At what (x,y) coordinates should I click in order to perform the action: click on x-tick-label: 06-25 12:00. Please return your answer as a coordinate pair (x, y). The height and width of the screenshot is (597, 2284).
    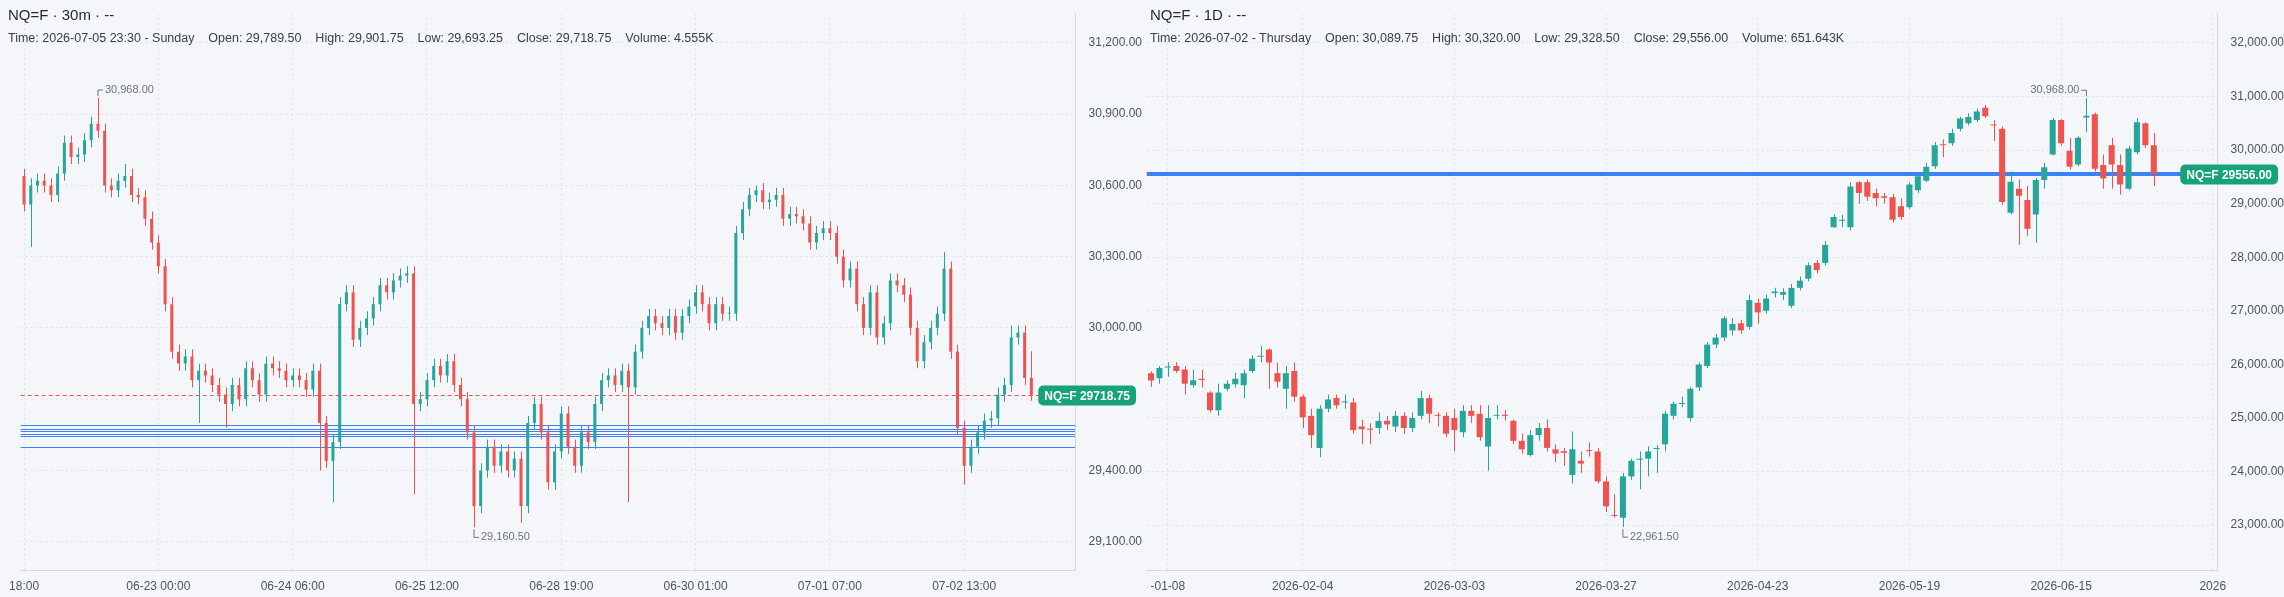
    Looking at the image, I should click on (427, 585).